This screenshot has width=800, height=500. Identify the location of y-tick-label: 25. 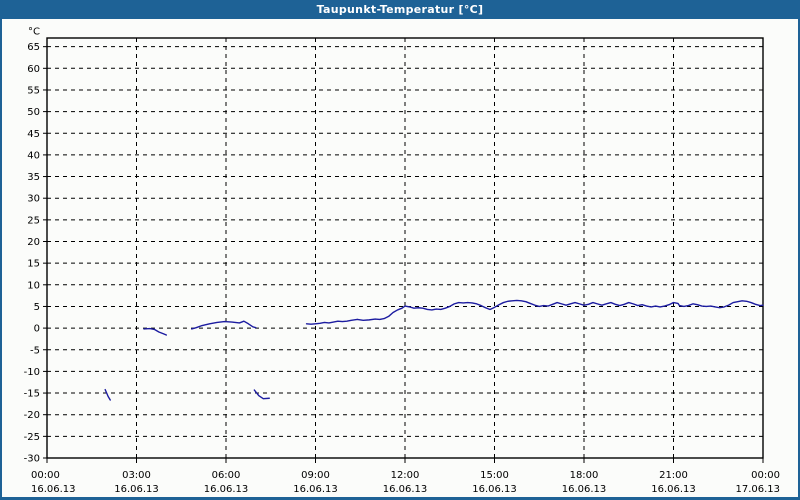
(33, 220).